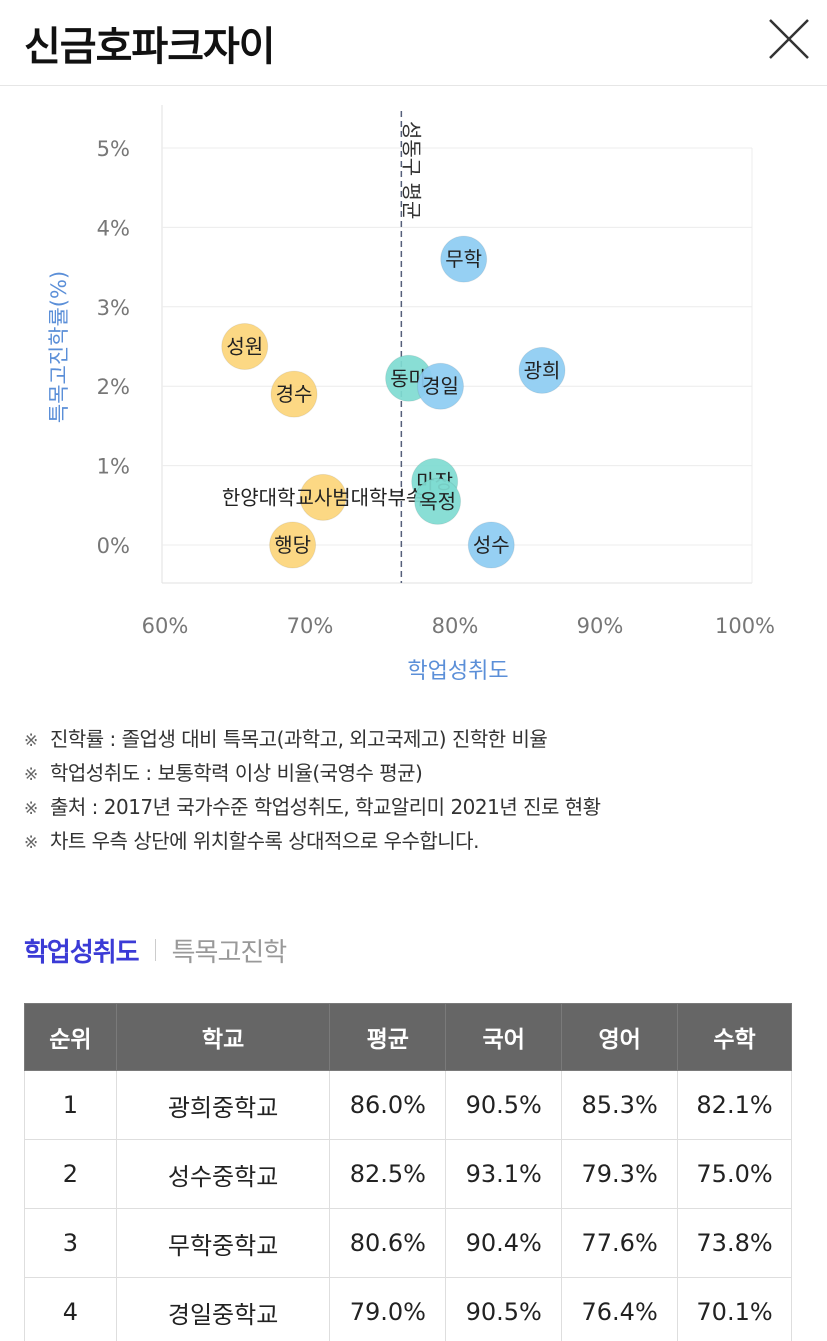 The width and height of the screenshot is (827, 1341). I want to click on cell-english: 76.4%, so click(620, 1309).